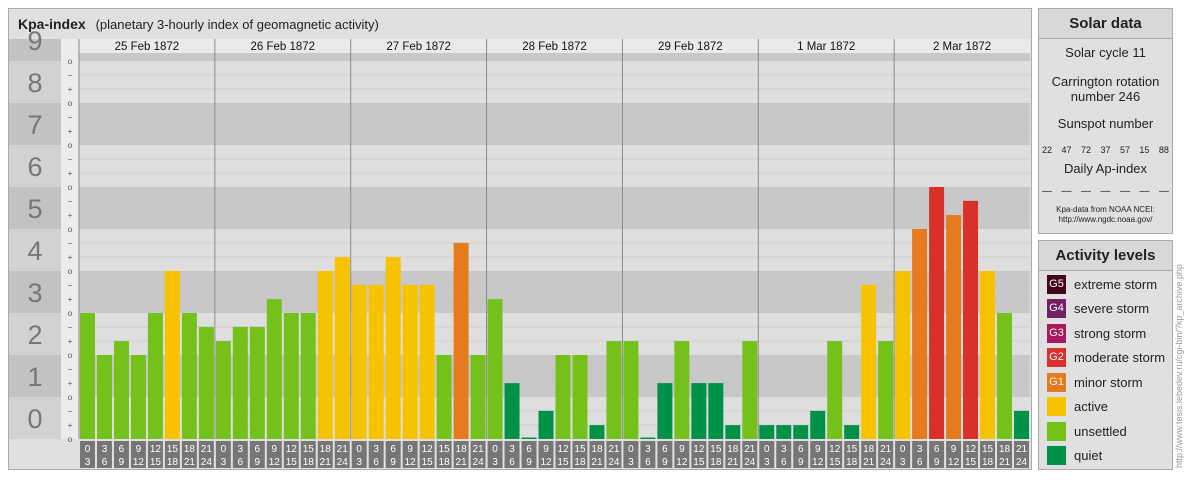 The height and width of the screenshot is (480, 1184). I want to click on interval-end-label: 18, so click(852, 462).